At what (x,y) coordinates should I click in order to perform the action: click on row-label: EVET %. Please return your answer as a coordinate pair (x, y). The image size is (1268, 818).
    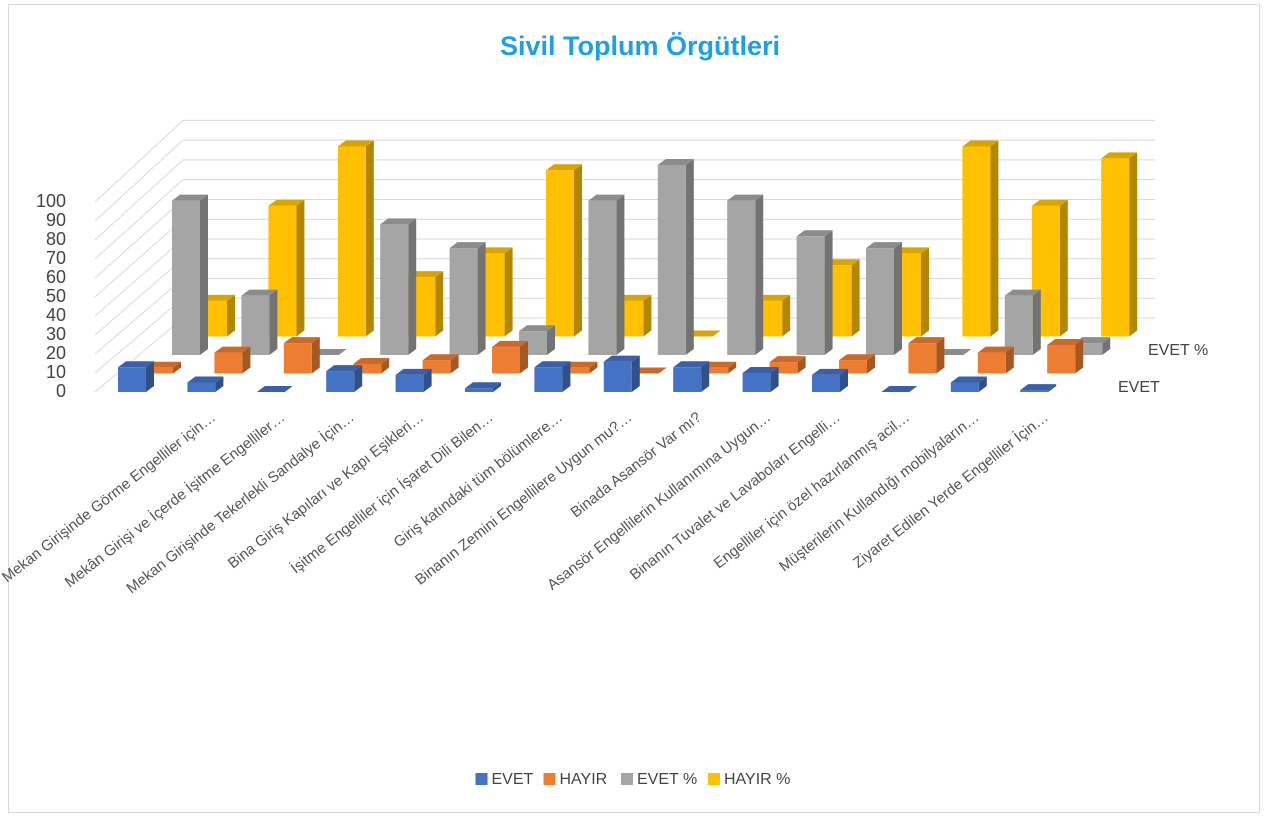
    Looking at the image, I should click on (1178, 350).